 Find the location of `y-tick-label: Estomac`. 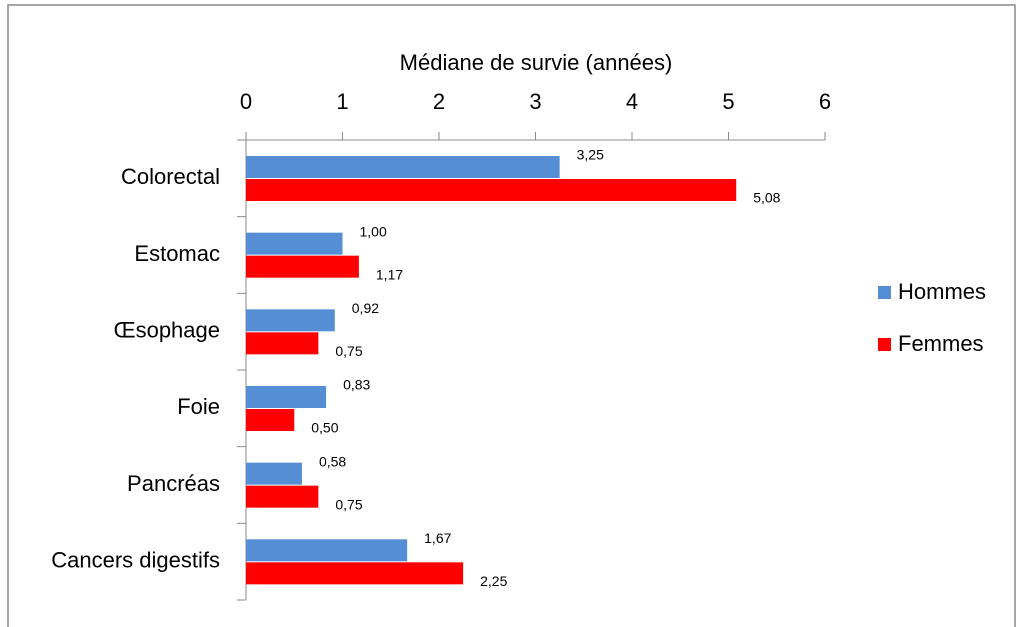

y-tick-label: Estomac is located at coordinates (177, 253).